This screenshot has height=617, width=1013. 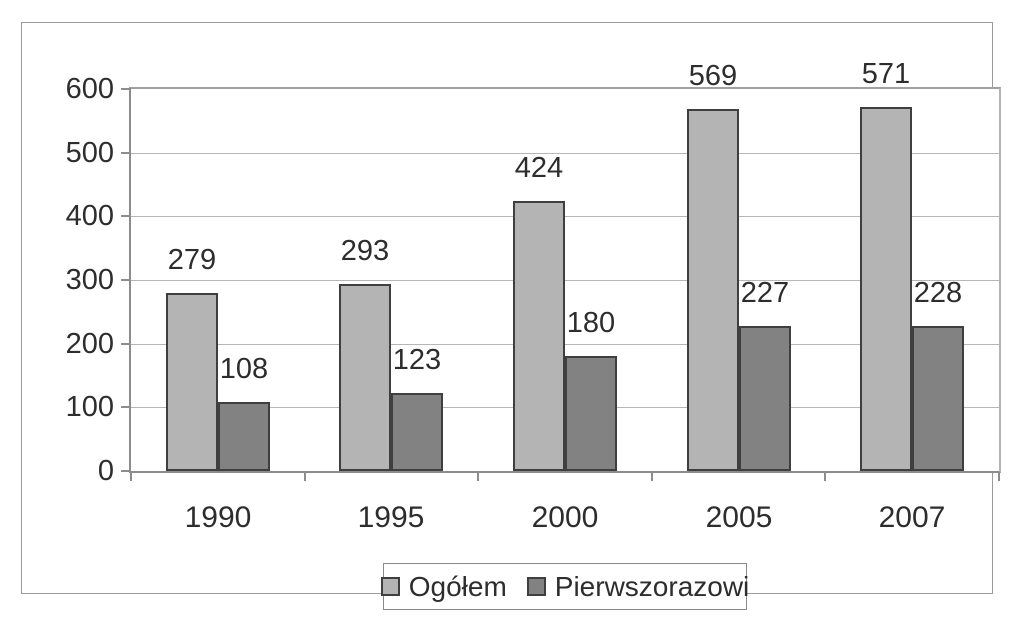 I want to click on bar-ogółem-2000, so click(x=539, y=336).